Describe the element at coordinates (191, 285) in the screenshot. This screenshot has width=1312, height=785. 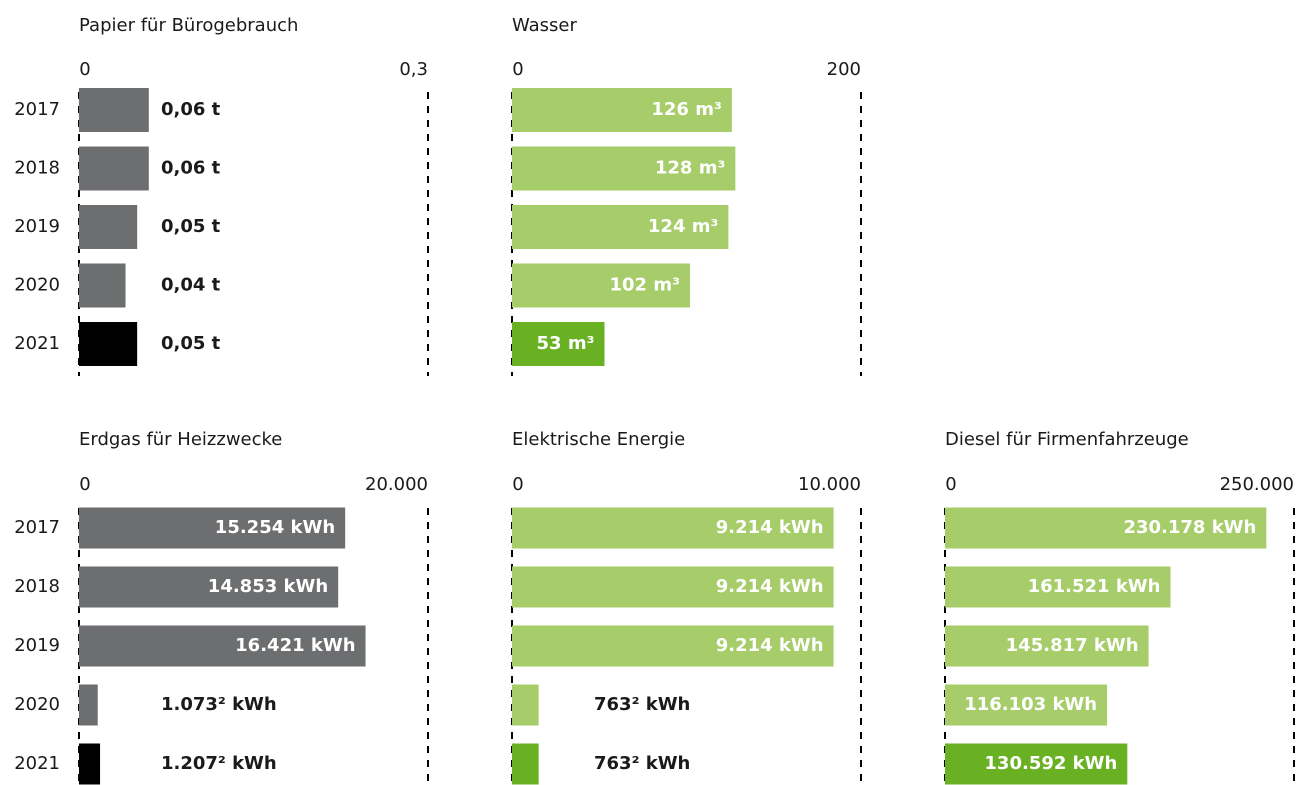
I see `value-label: 0,04 t` at that location.